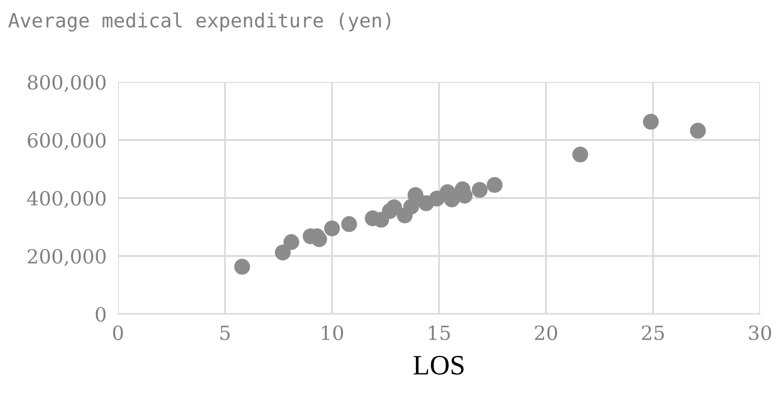 Image resolution: width=778 pixels, height=400 pixels. Describe the element at coordinates (653, 332) in the screenshot. I see `x-tick-label: 25` at that location.